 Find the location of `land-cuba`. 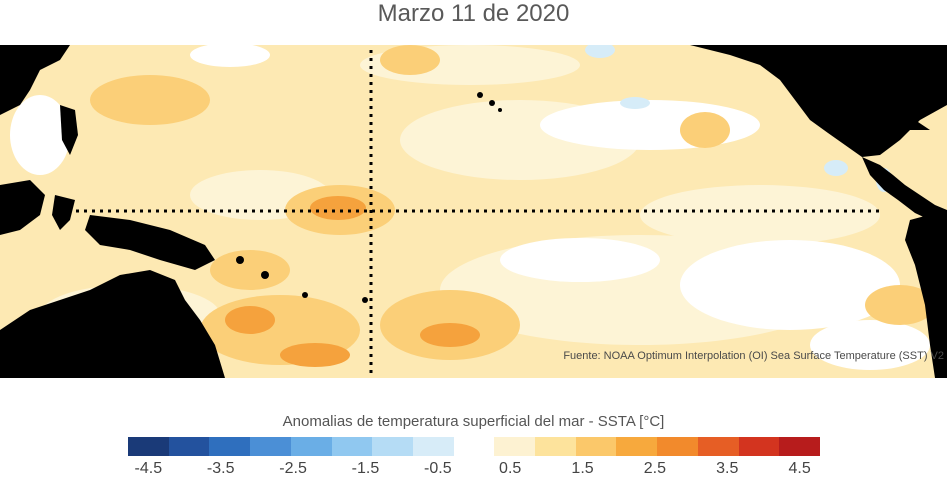

land-cuba is located at coordinates (910, 122).